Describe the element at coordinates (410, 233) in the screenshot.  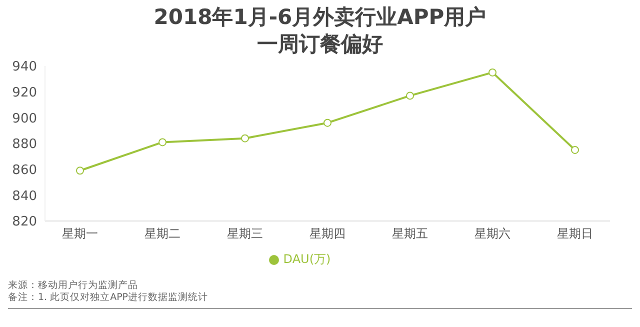
I see `x-tick-label: 星期五` at that location.